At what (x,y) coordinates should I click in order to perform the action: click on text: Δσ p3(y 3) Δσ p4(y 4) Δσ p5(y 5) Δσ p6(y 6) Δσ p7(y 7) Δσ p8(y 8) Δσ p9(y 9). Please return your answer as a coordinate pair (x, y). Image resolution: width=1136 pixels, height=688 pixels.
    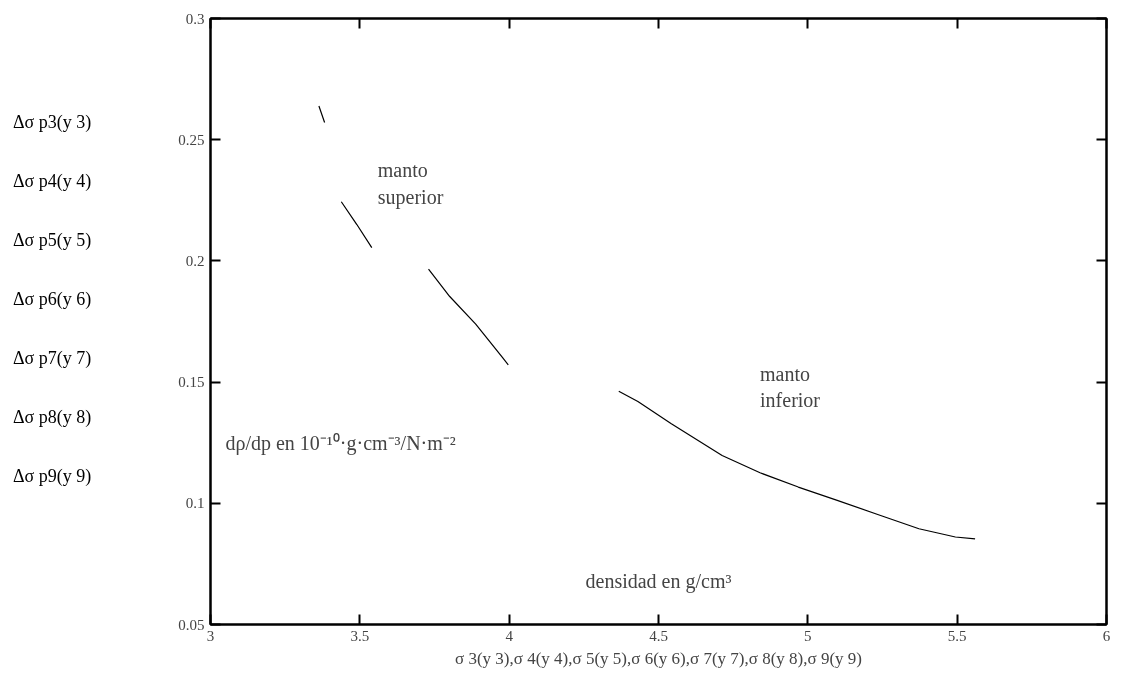
    Looking at the image, I should click on (52, 299).